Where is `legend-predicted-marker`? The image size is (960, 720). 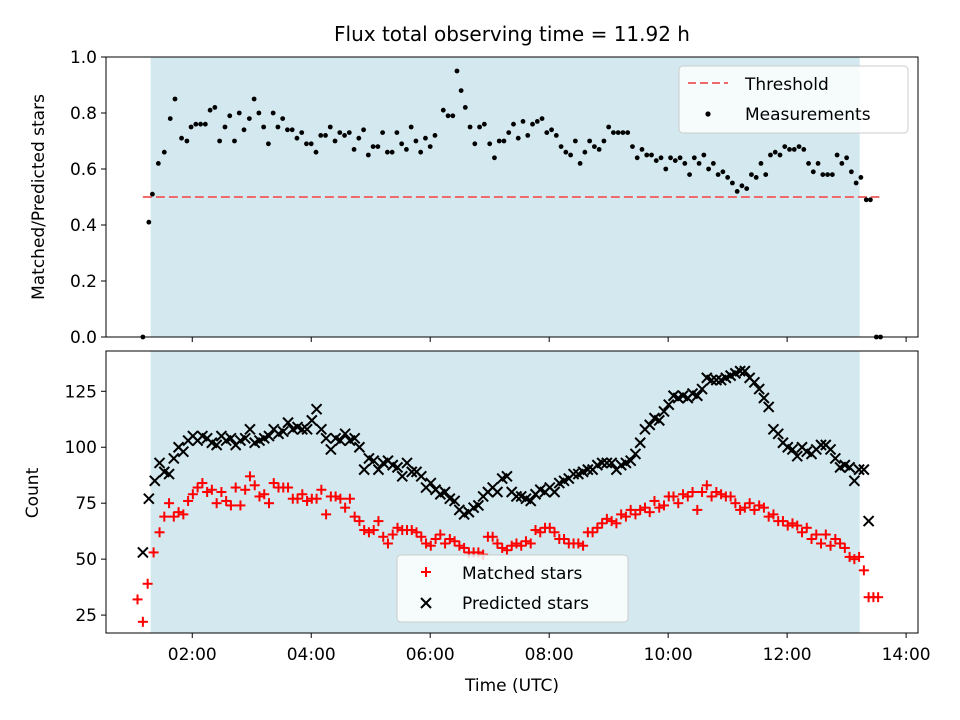 legend-predicted-marker is located at coordinates (426, 603).